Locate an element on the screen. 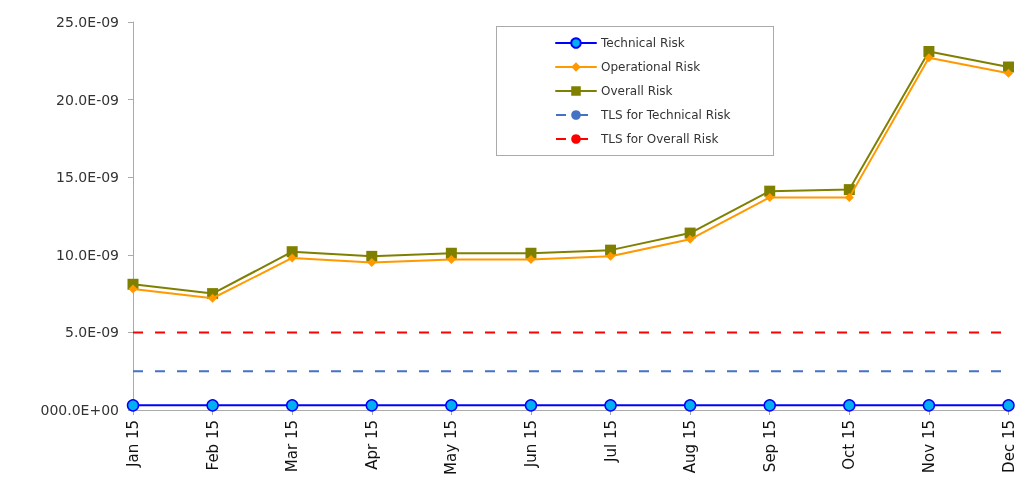 This screenshot has height=489, width=1016. x-tick-label: Oct 15 is located at coordinates (849, 445).